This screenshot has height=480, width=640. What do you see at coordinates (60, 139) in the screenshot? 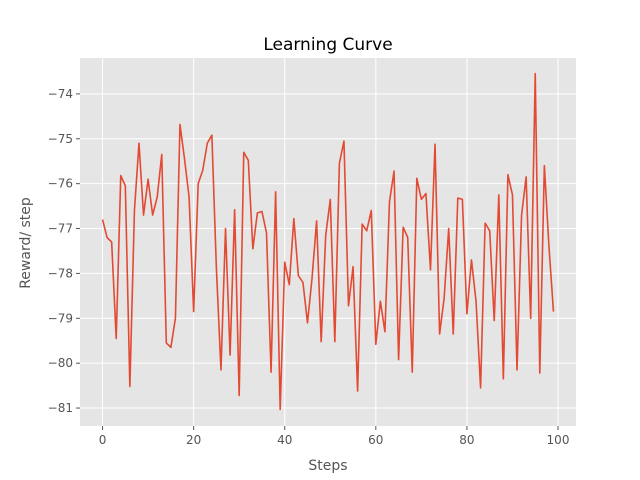
I see `y-tick-label: −75` at bounding box center [60, 139].